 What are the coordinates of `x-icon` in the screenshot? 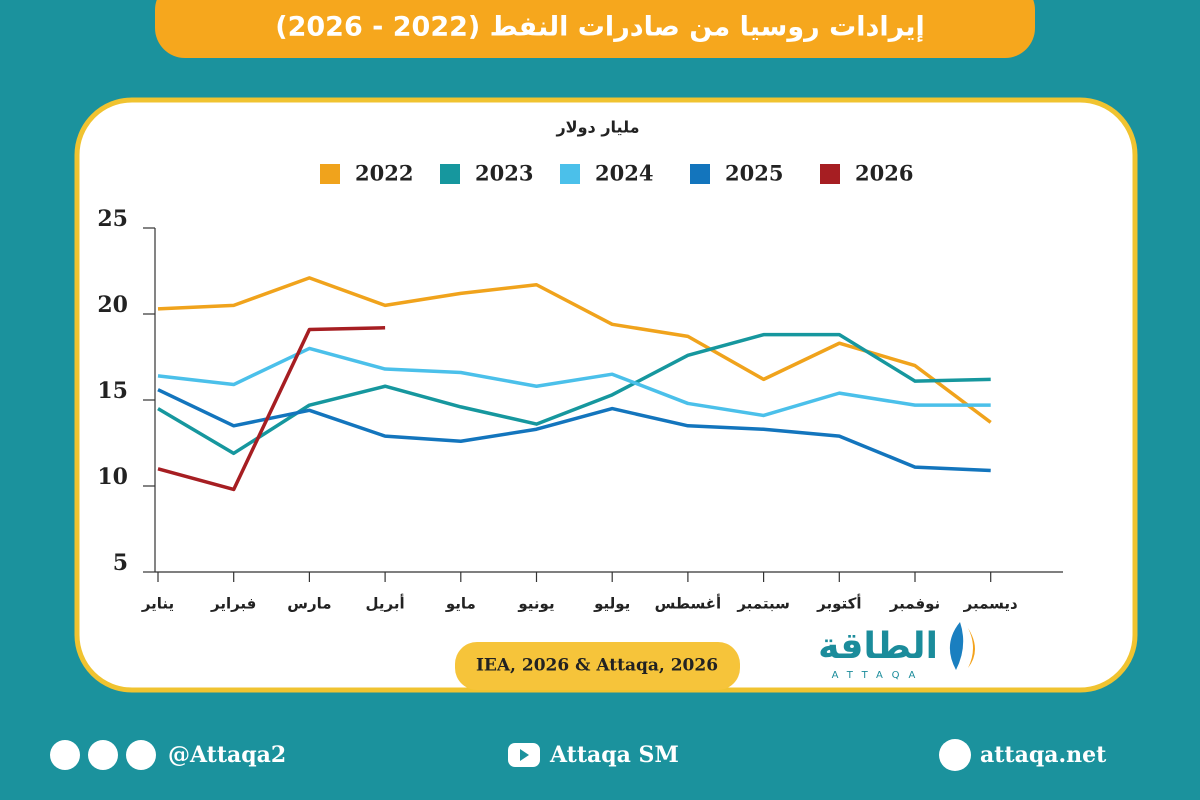 It's located at (65, 755).